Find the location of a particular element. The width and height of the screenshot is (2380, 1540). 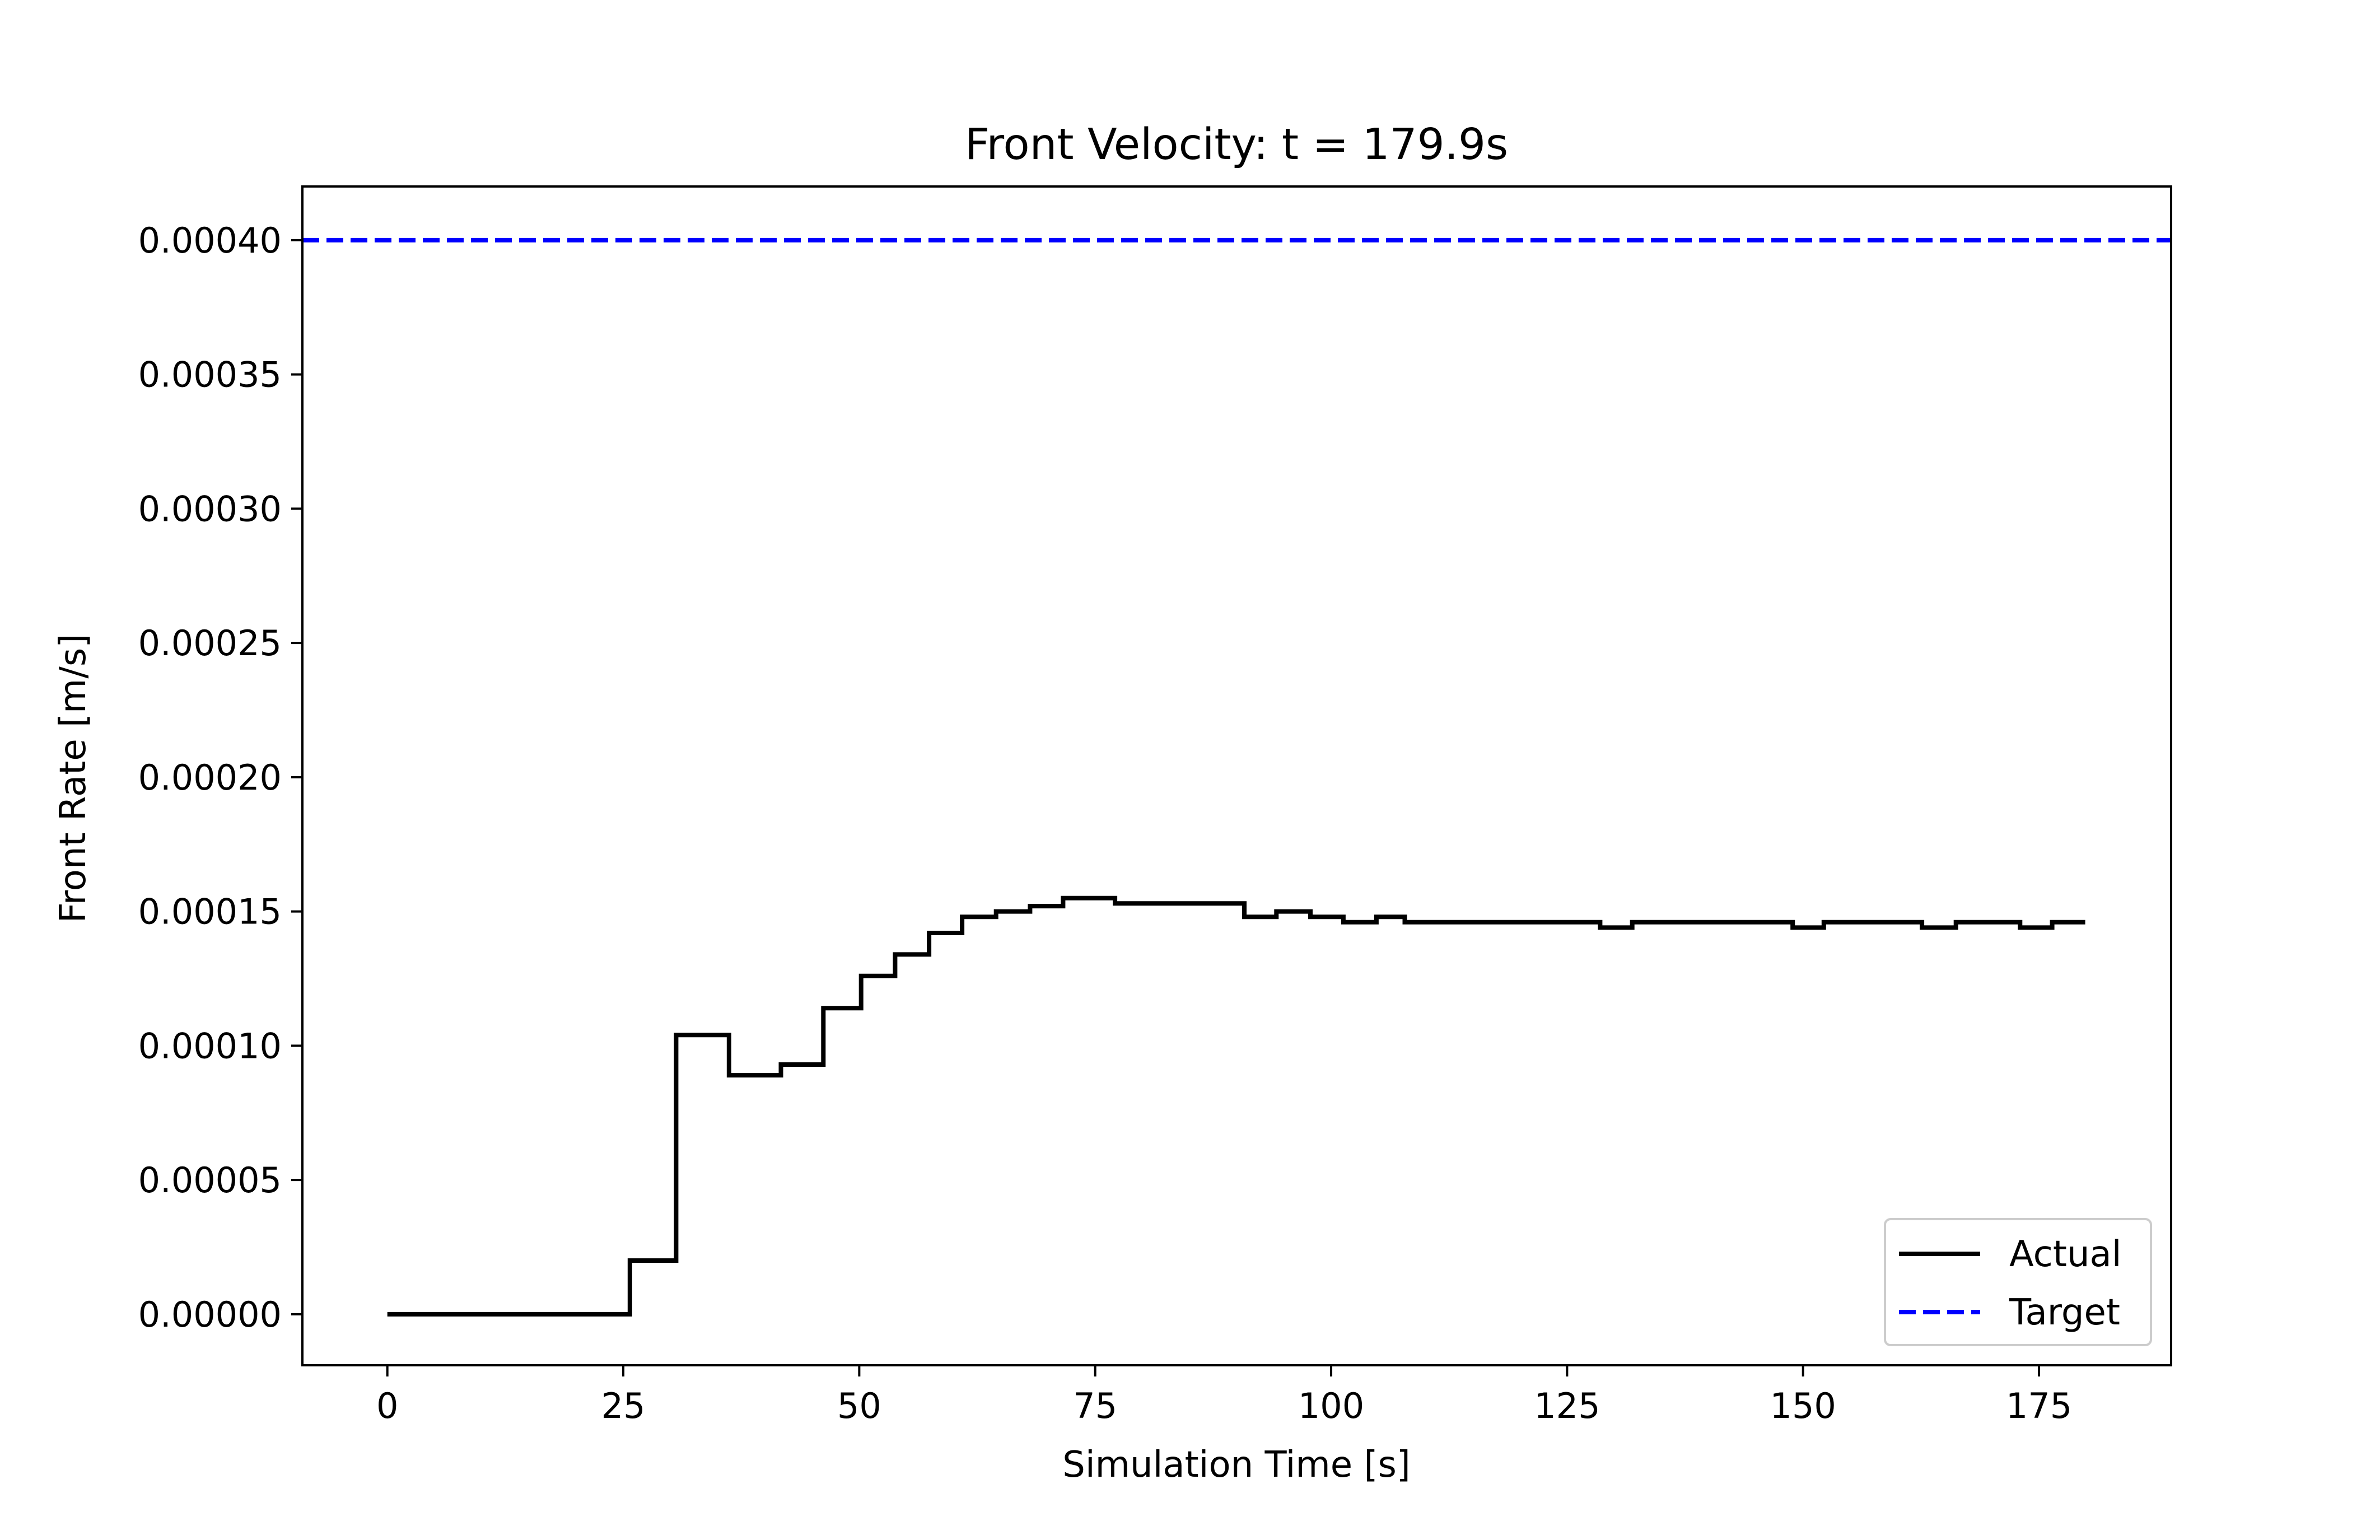

y-tick-label: 0.00005 is located at coordinates (210, 1180).